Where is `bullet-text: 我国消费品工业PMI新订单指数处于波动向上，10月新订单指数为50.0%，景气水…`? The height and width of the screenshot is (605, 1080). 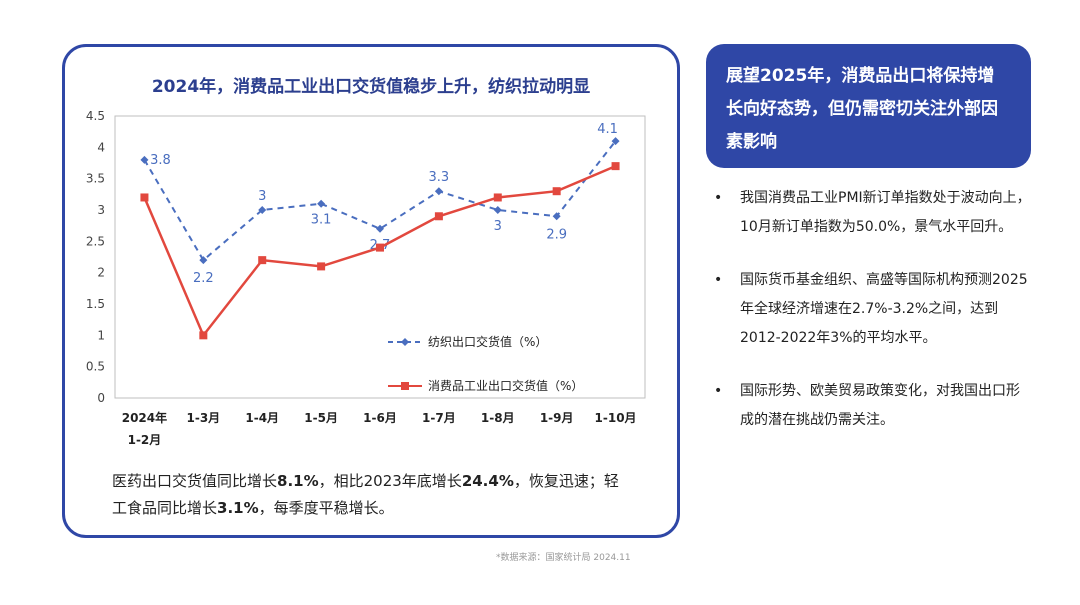 bullet-text: 我国消费品工业PMI新订单指数处于波动向上，10月新订单指数为50.0%，景气水… is located at coordinates (885, 212).